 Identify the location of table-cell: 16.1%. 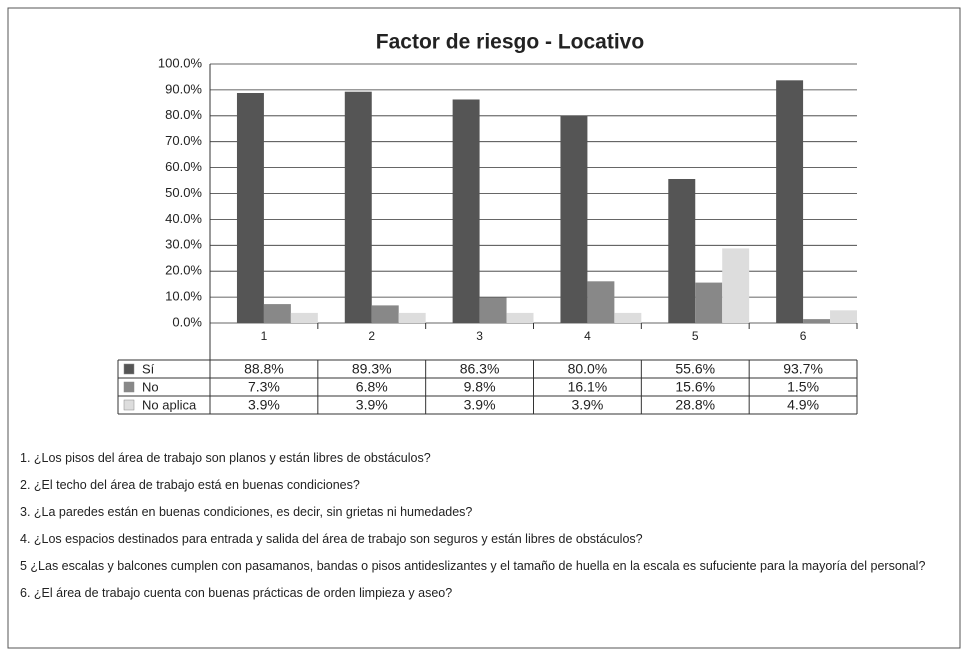
(588, 387).